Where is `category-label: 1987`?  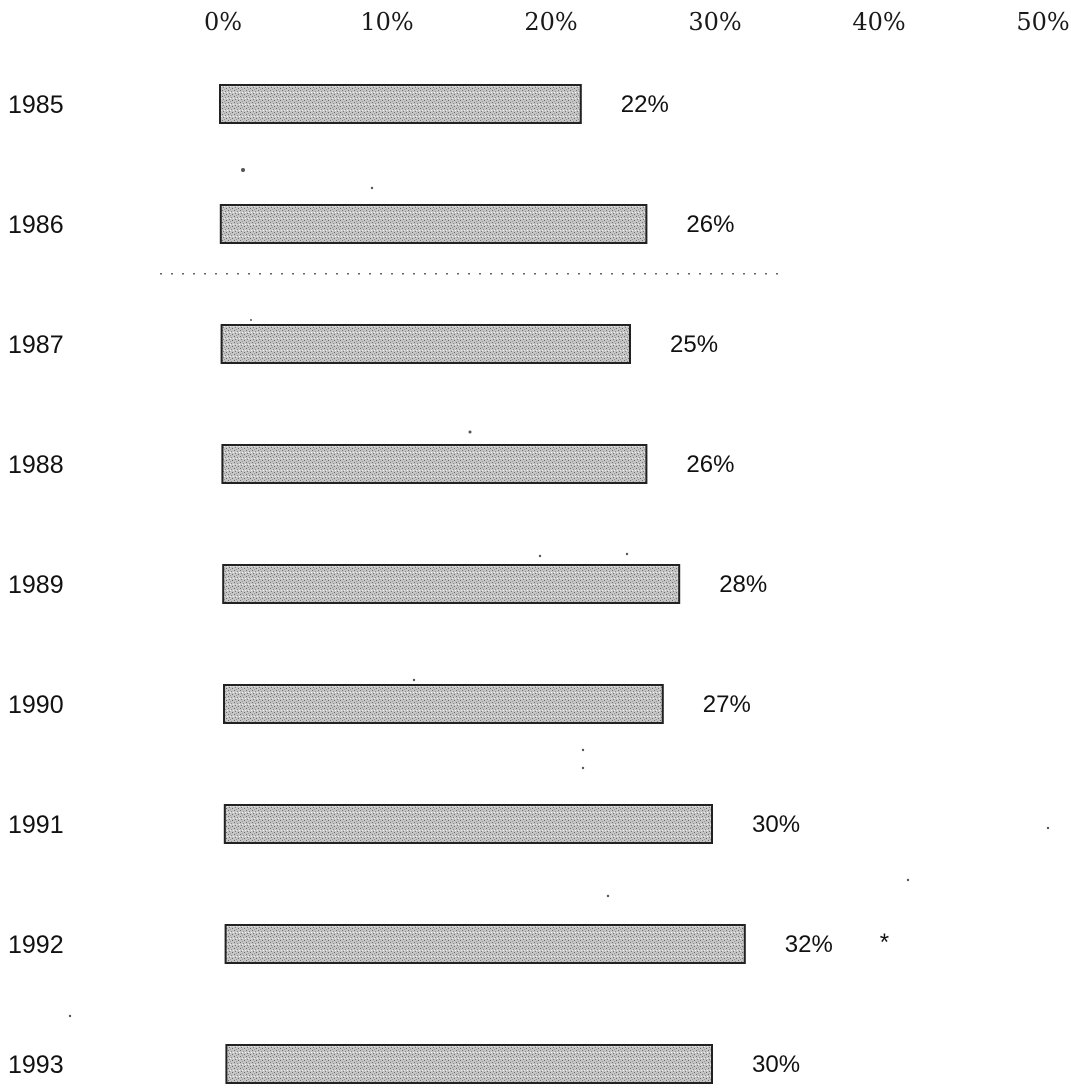
category-label: 1987 is located at coordinates (36, 345).